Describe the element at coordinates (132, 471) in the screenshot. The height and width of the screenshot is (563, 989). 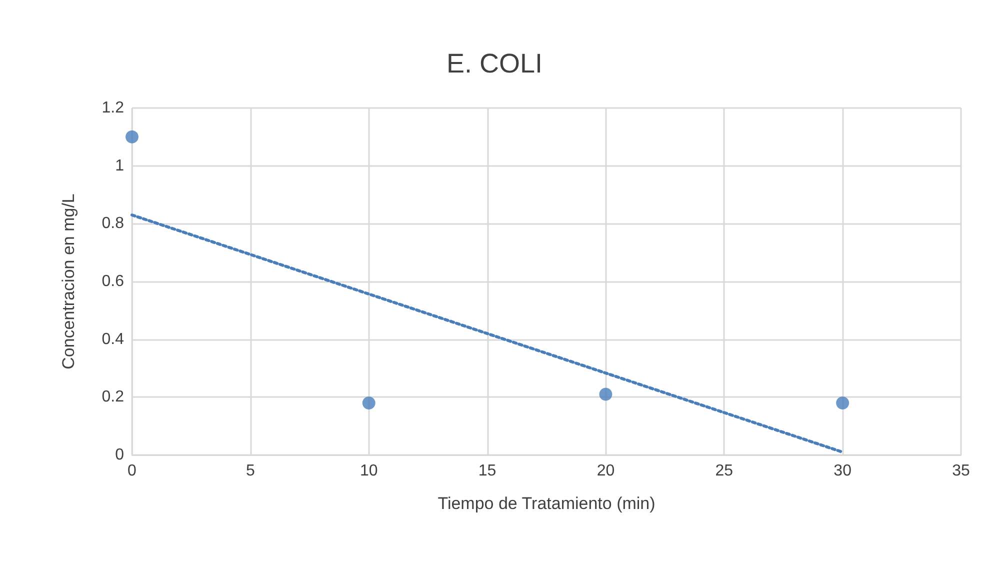
I see `x-tick-label: 0` at that location.